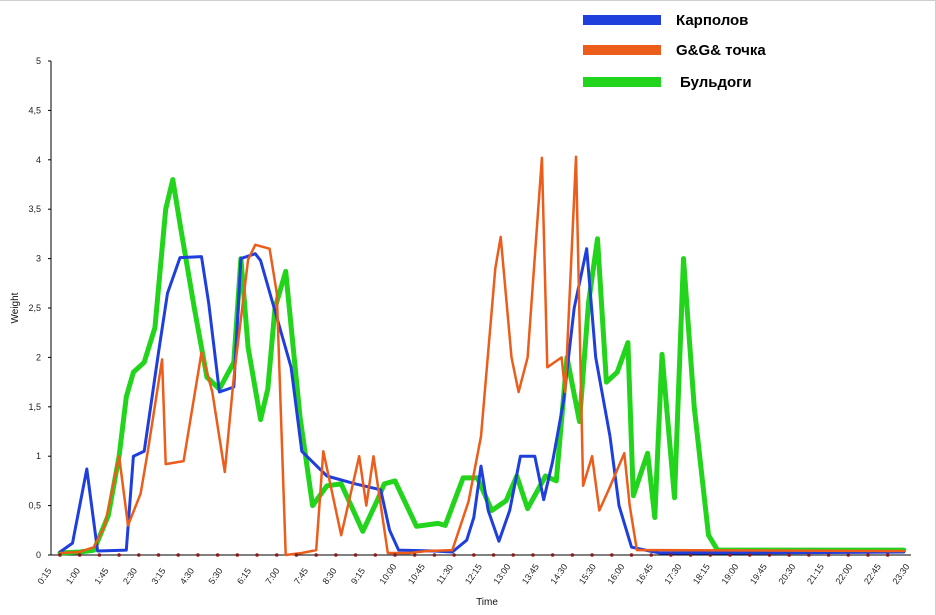 The image size is (936, 615). What do you see at coordinates (215, 576) in the screenshot?
I see `x-tick-label: 5:30` at bounding box center [215, 576].